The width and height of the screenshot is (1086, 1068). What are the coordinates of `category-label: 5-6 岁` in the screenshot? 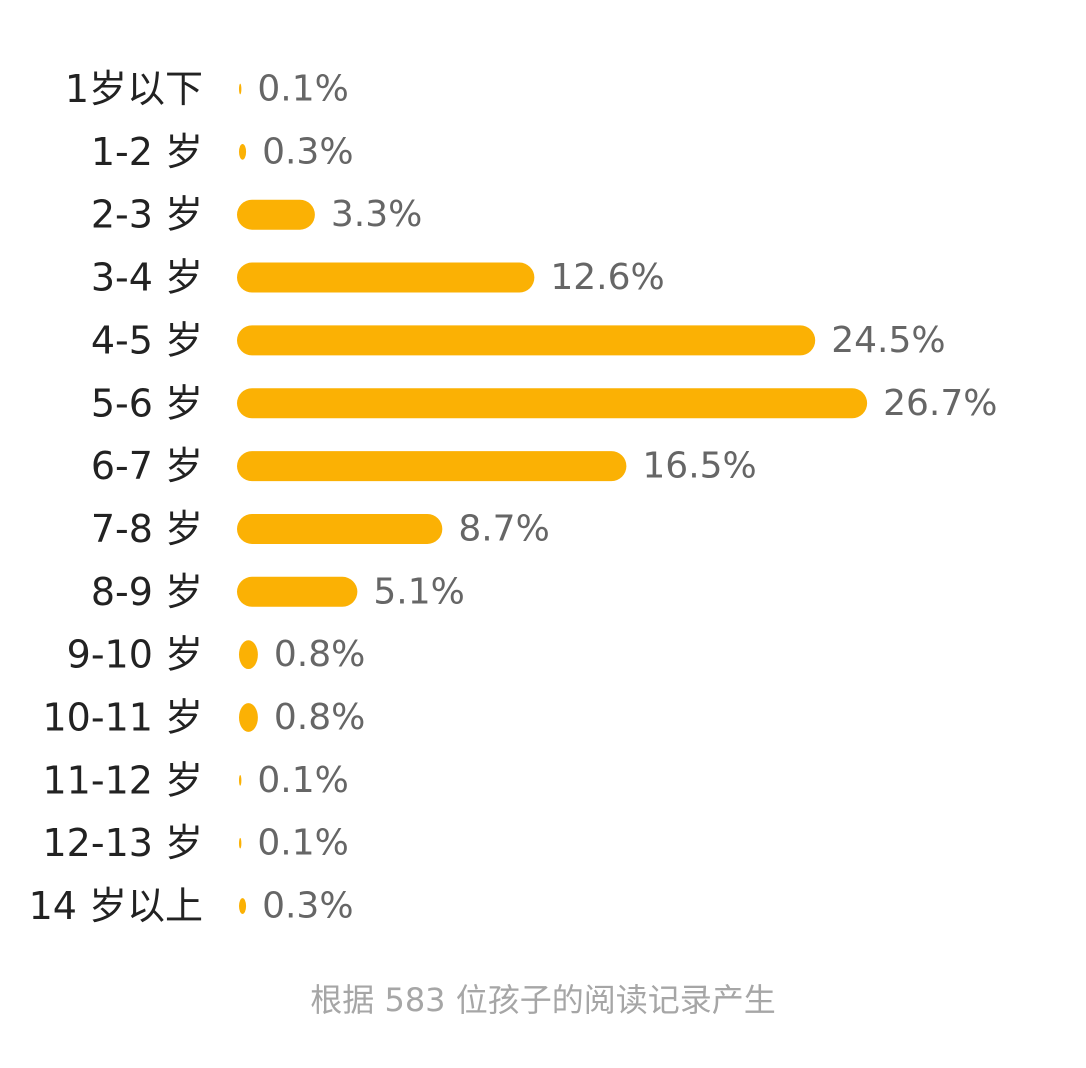 It's located at (147, 403).